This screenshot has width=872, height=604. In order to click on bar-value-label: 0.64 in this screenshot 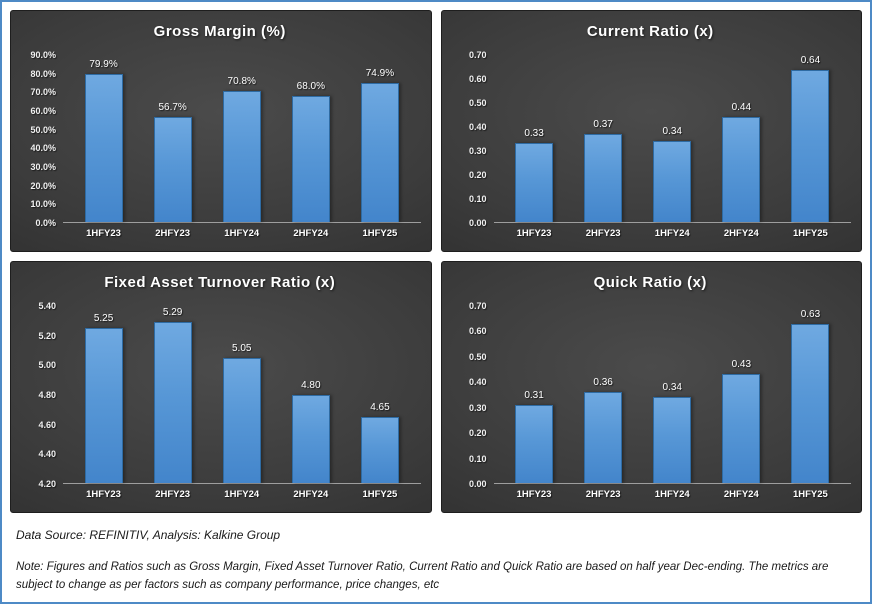, I will do `click(810, 60)`.